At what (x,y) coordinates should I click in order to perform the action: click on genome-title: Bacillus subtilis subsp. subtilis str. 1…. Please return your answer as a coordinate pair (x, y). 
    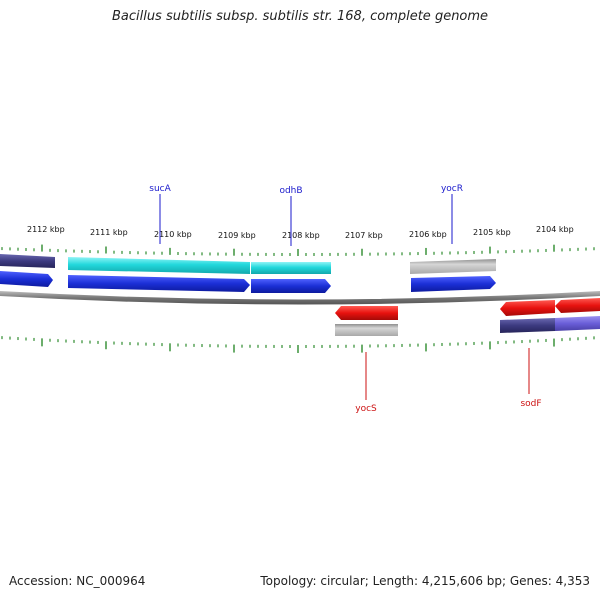
    Looking at the image, I should click on (300, 16).